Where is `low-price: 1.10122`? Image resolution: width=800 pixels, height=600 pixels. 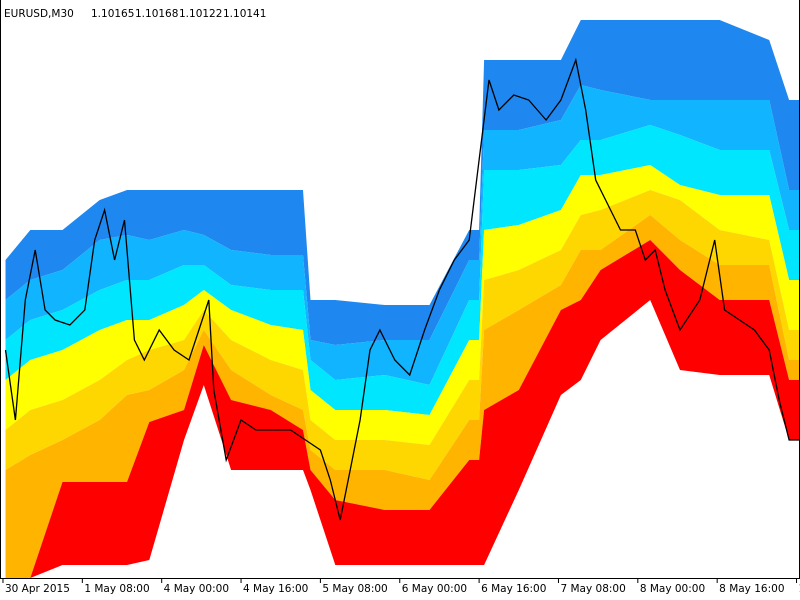 low-price: 1.10122 is located at coordinates (200, 14).